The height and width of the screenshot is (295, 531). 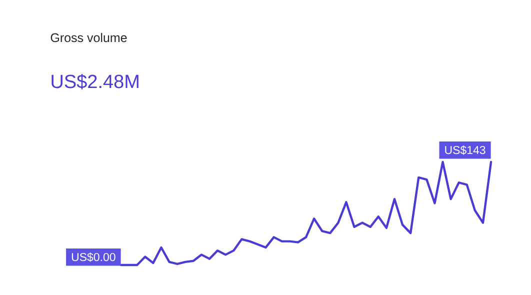 What do you see at coordinates (94, 257) in the screenshot?
I see `text: US$0.00` at bounding box center [94, 257].